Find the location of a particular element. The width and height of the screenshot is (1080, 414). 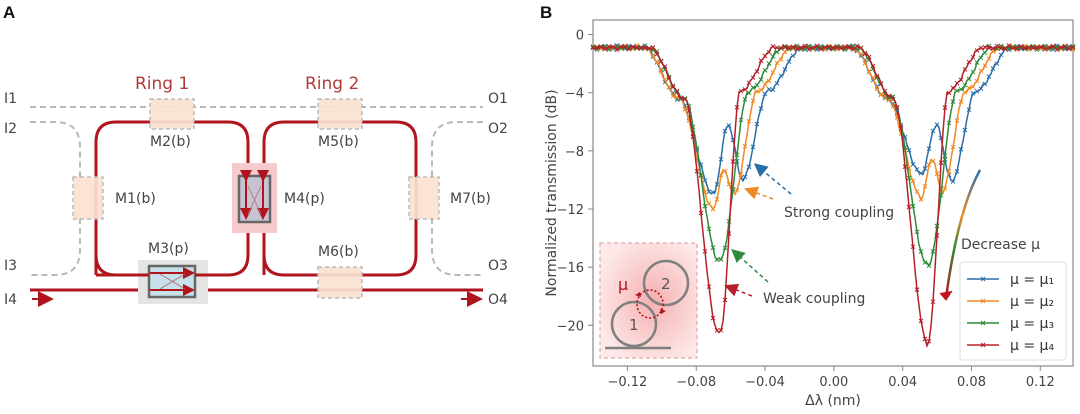

legend-label: μ = μ₁ is located at coordinates (1032, 280).